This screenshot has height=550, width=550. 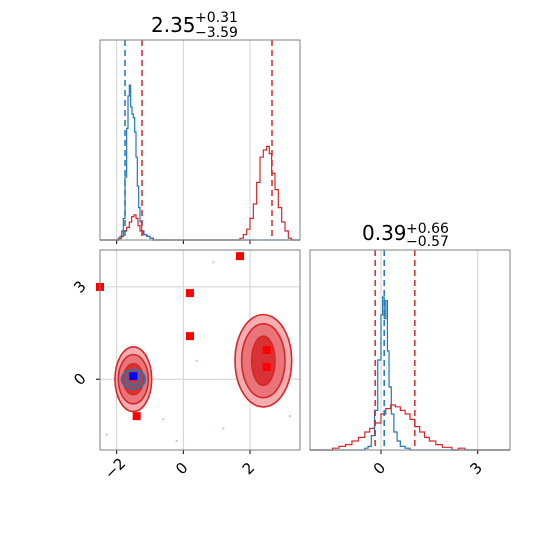 I want to click on red-contour, so click(x=263, y=361).